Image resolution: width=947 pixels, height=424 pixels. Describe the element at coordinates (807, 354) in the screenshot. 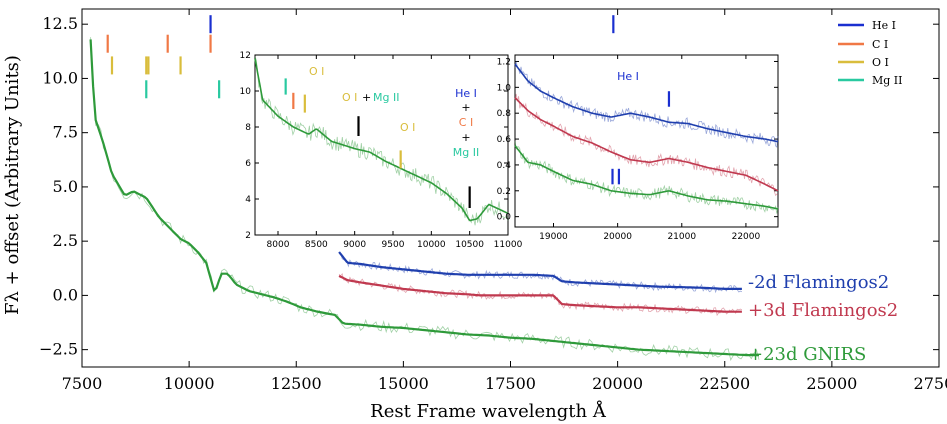

I see `series-label-plus23d: +23d GNIRS` at that location.